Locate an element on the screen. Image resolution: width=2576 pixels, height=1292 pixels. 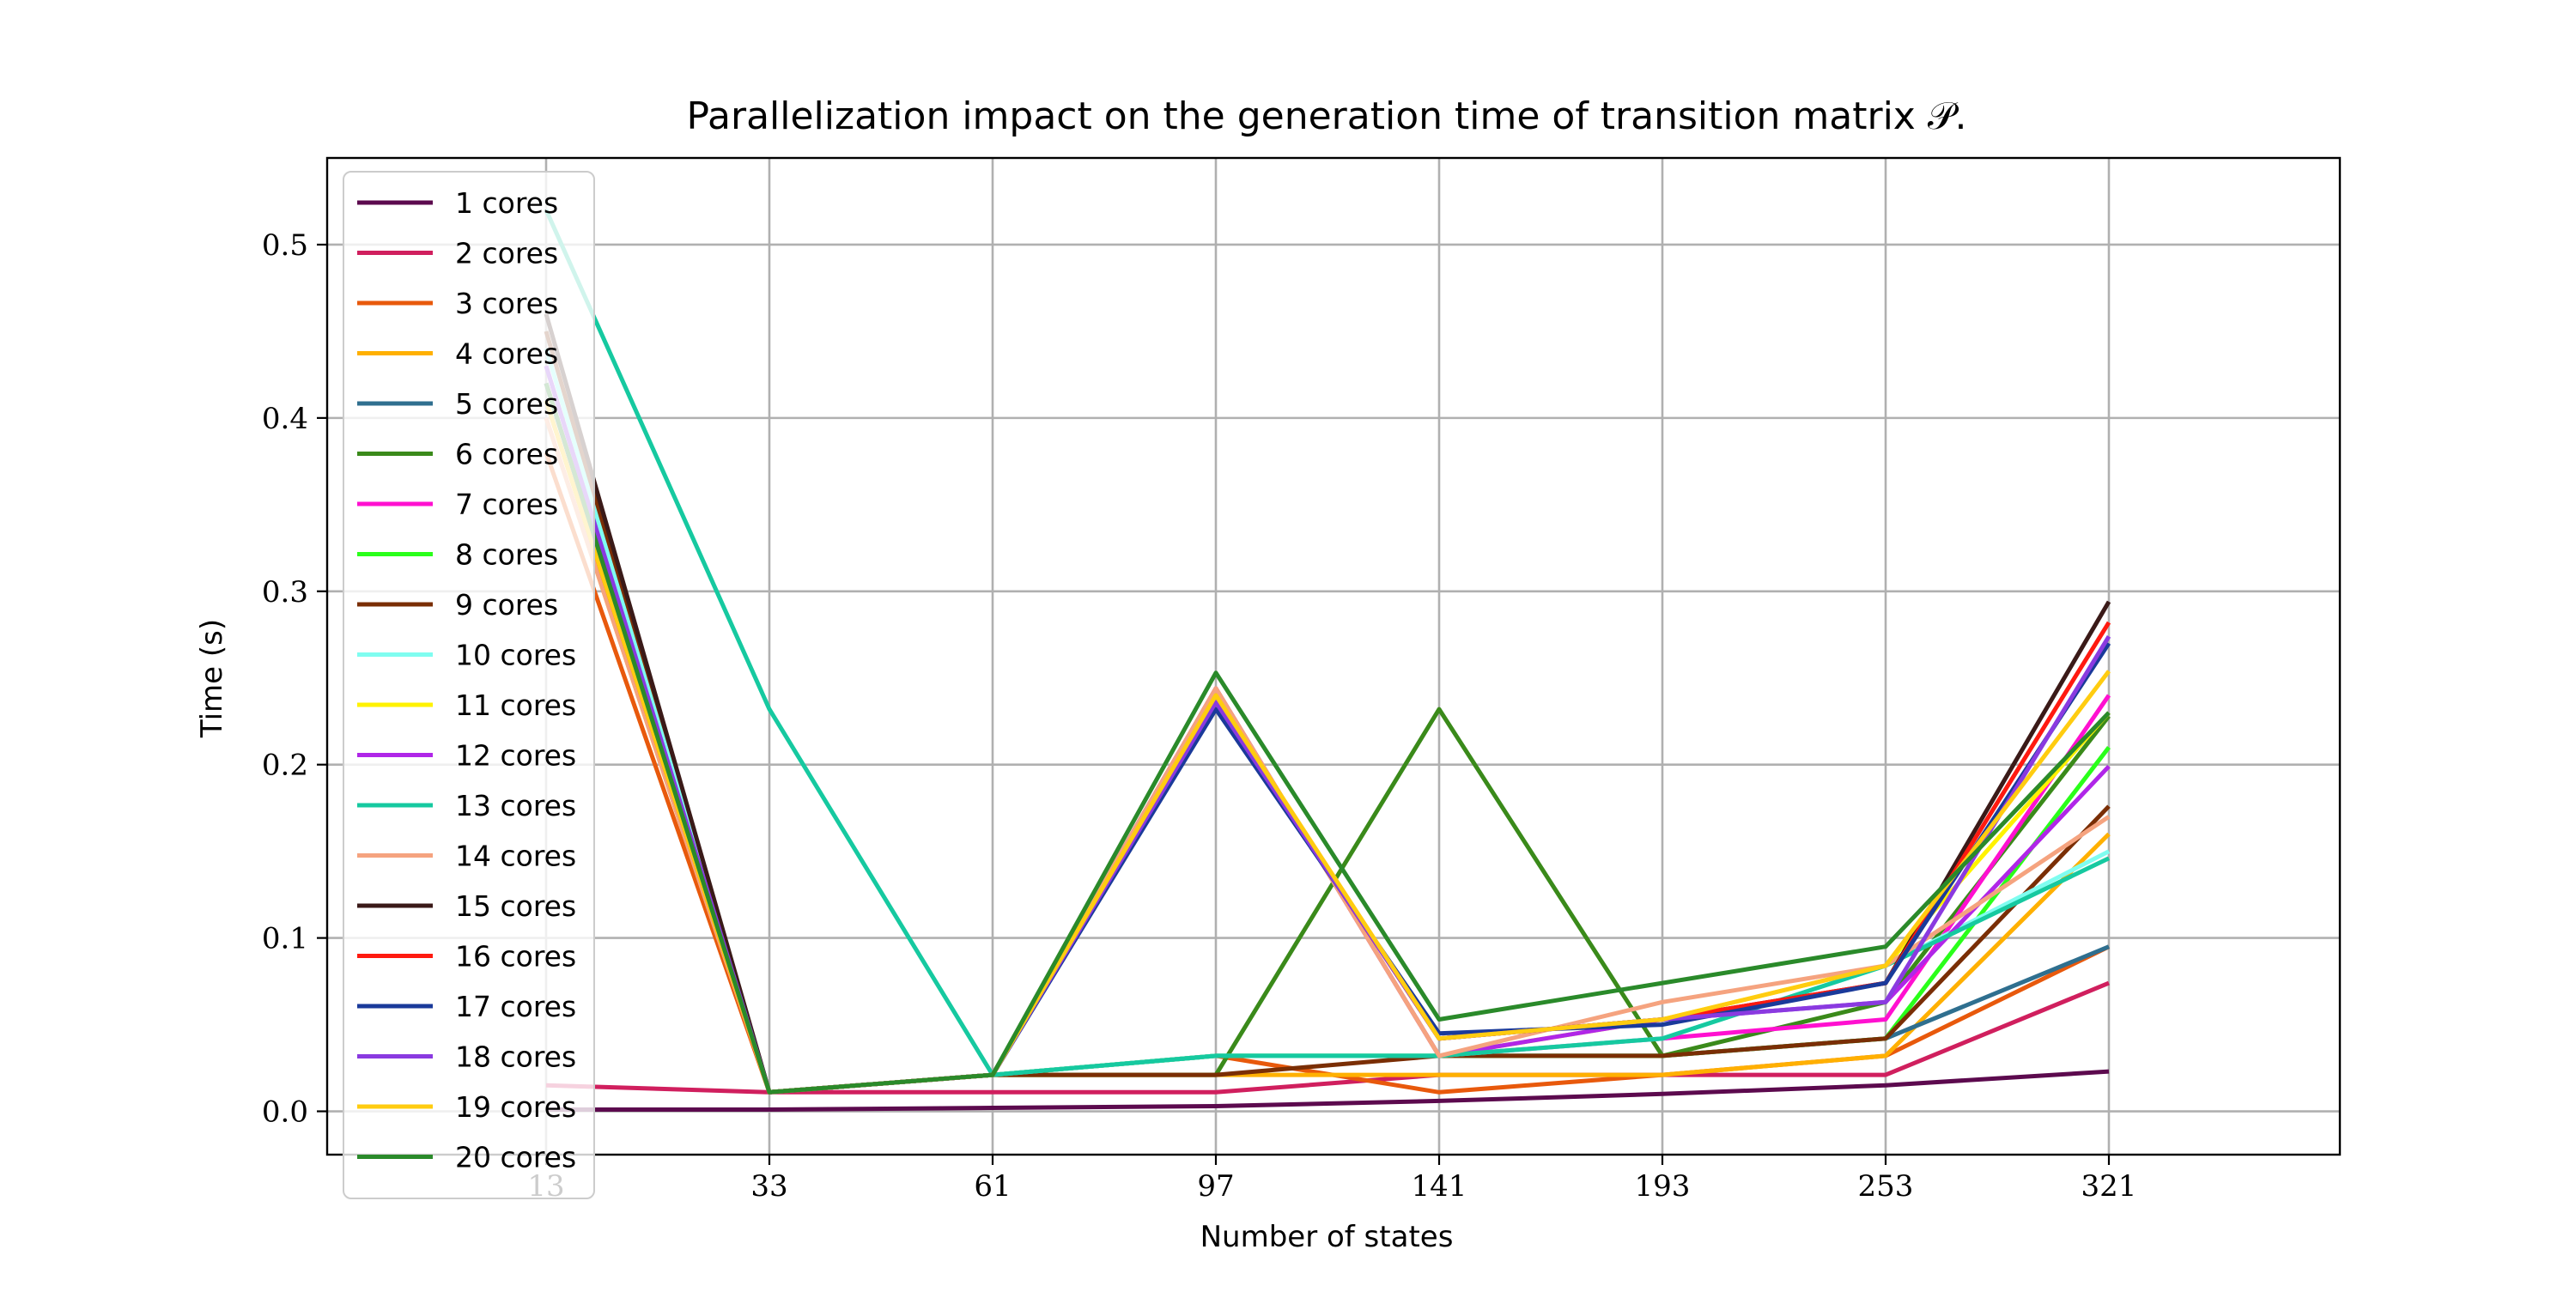
legend-label: 10 cores is located at coordinates (515, 655).